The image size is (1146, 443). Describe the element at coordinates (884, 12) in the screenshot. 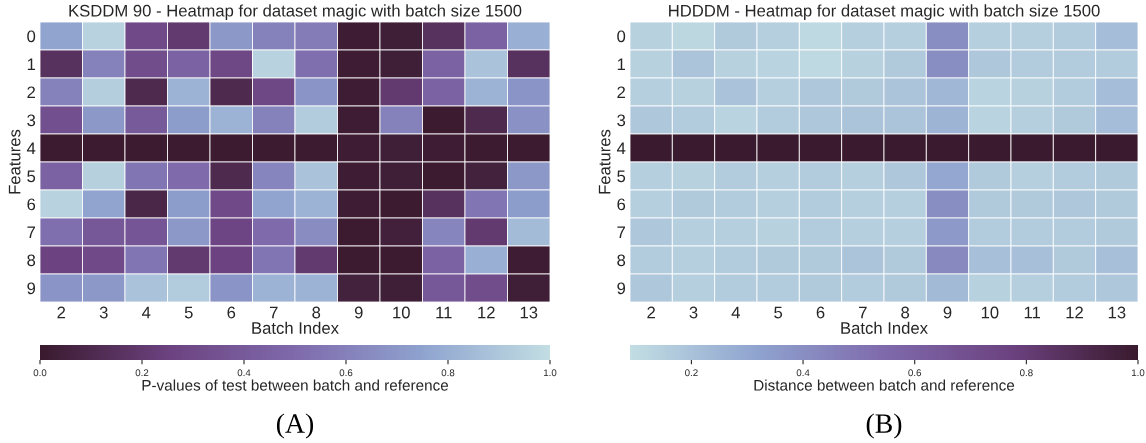

I see `chart-title: HDDDM - Heatmap for dataset magic with batch size 1500` at that location.